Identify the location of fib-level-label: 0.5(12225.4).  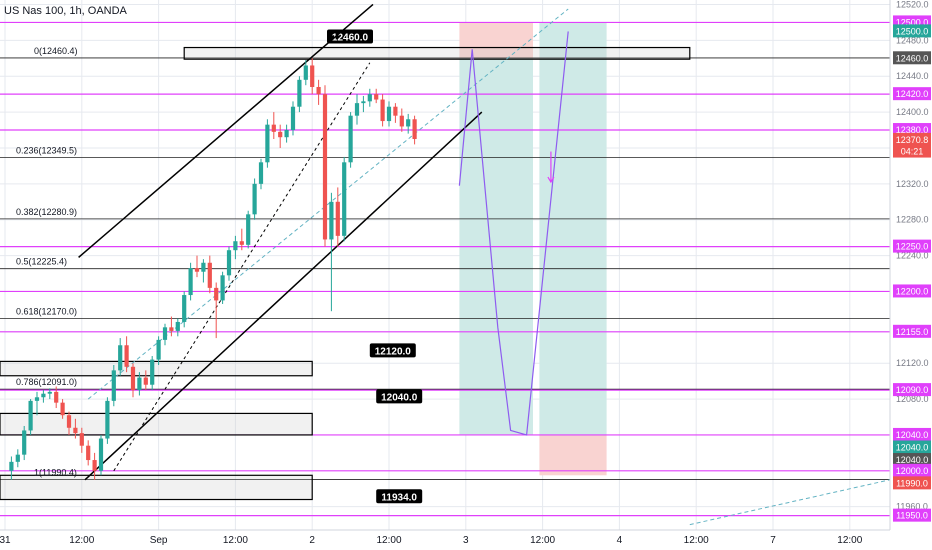
(41, 262).